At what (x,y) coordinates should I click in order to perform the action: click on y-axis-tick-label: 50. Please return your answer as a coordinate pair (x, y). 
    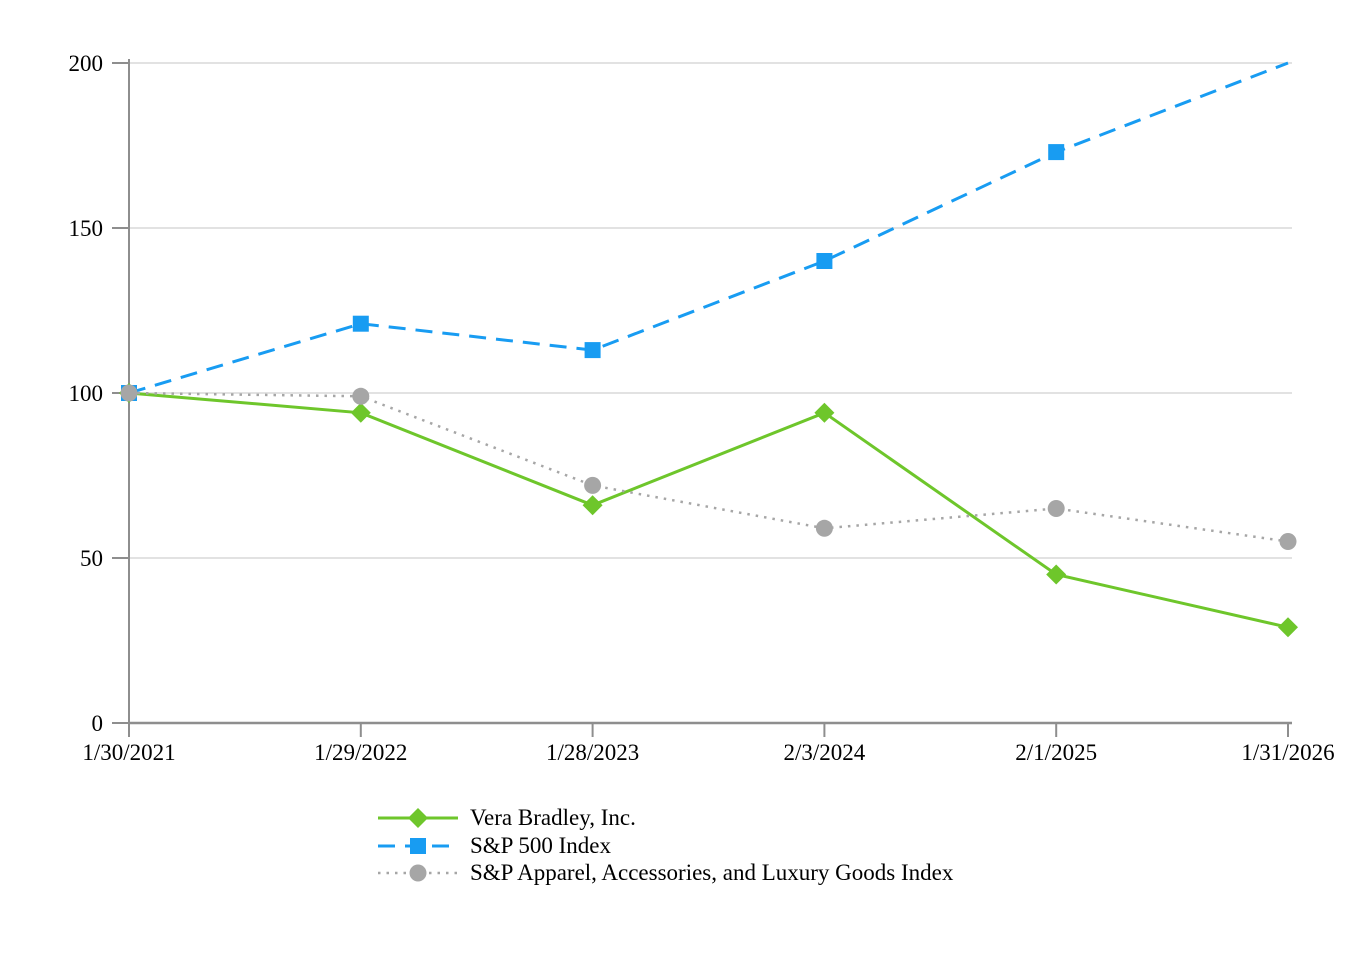
    Looking at the image, I should click on (91, 558).